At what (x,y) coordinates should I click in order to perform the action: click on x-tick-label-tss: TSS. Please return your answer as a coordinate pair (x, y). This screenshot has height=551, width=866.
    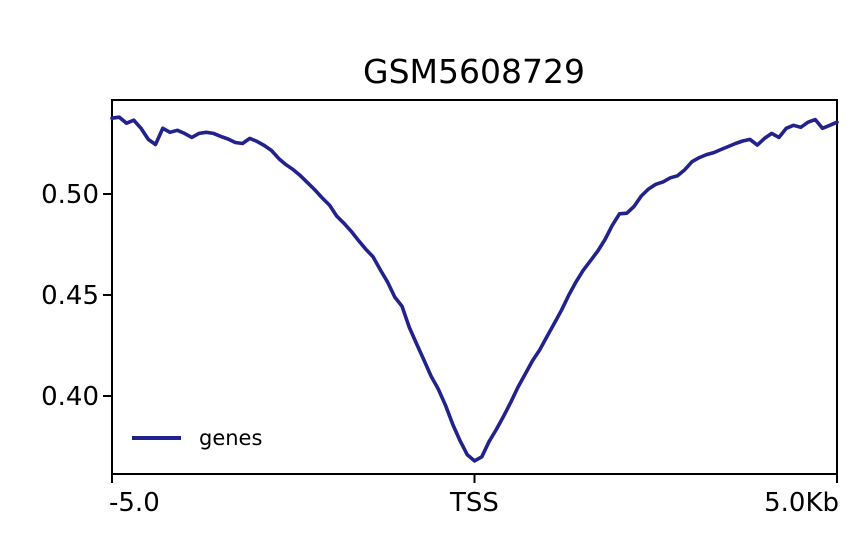
    Looking at the image, I should click on (474, 503).